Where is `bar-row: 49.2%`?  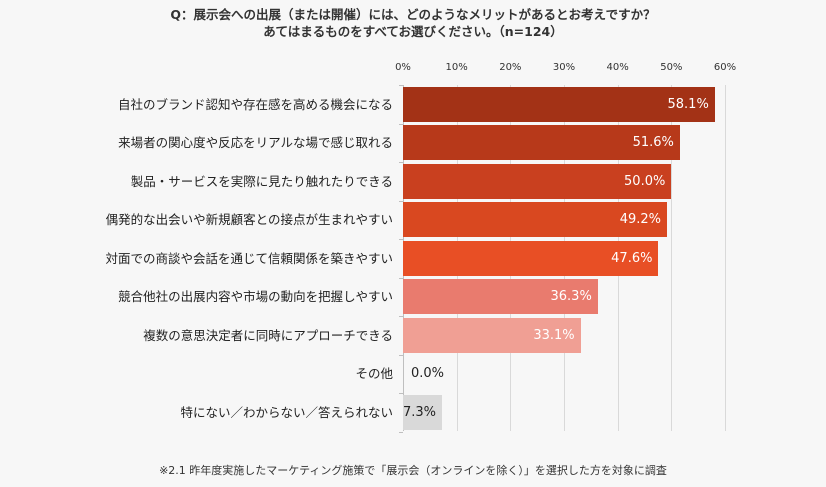
bar-row: 49.2% is located at coordinates (564, 219).